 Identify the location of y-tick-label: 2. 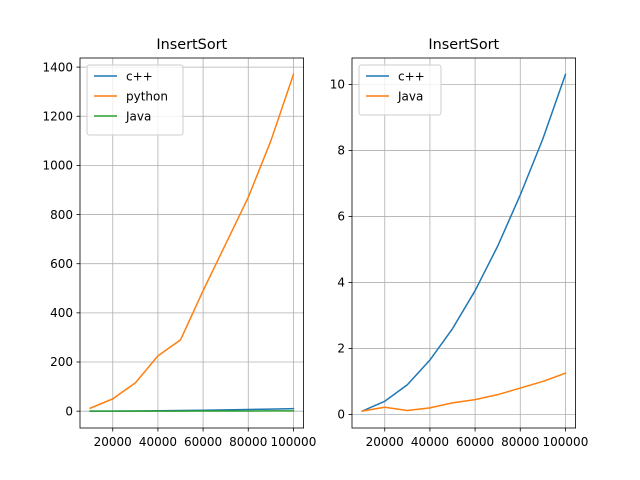
(341, 349).